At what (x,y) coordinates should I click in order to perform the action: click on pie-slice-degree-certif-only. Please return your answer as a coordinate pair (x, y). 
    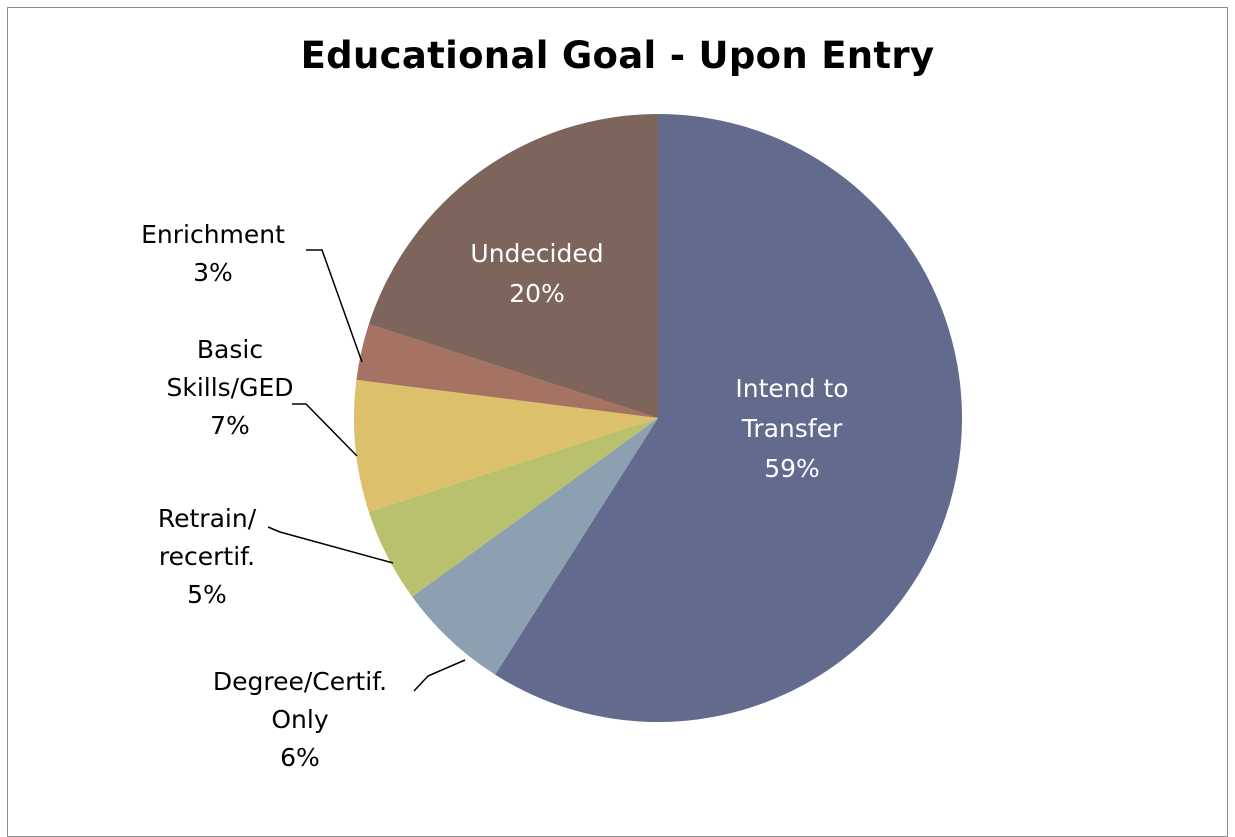
    Looking at the image, I should click on (535, 546).